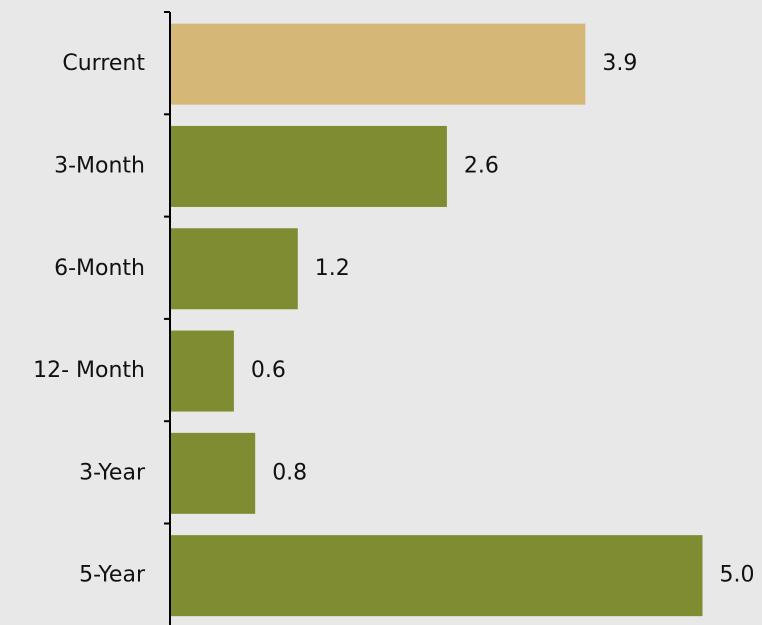 This screenshot has width=762, height=625. What do you see at coordinates (619, 63) in the screenshot?
I see `value-label: 3.9` at bounding box center [619, 63].